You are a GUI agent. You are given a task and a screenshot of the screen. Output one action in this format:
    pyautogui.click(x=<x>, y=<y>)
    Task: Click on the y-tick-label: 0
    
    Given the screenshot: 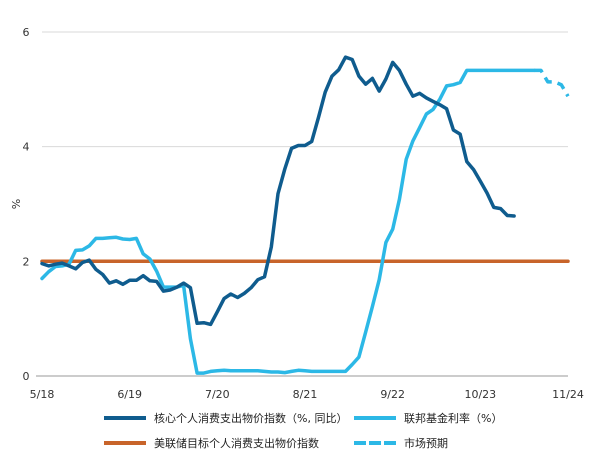 What is the action you would take?
    pyautogui.click(x=26, y=376)
    